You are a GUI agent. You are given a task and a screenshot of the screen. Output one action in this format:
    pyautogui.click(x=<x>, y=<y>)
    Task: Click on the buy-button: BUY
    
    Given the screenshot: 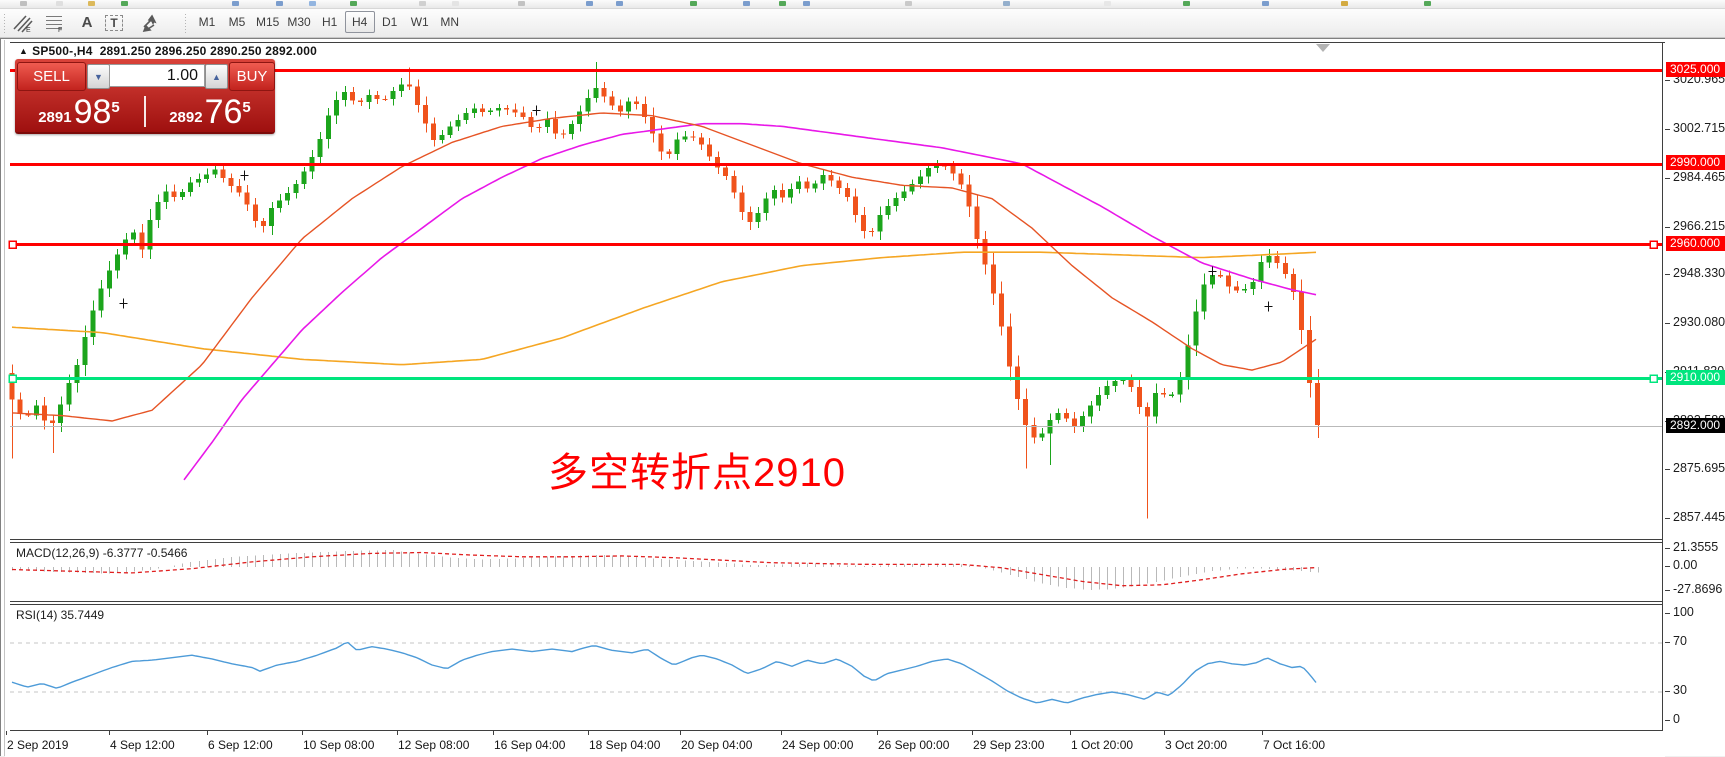 What is the action you would take?
    pyautogui.click(x=252, y=76)
    